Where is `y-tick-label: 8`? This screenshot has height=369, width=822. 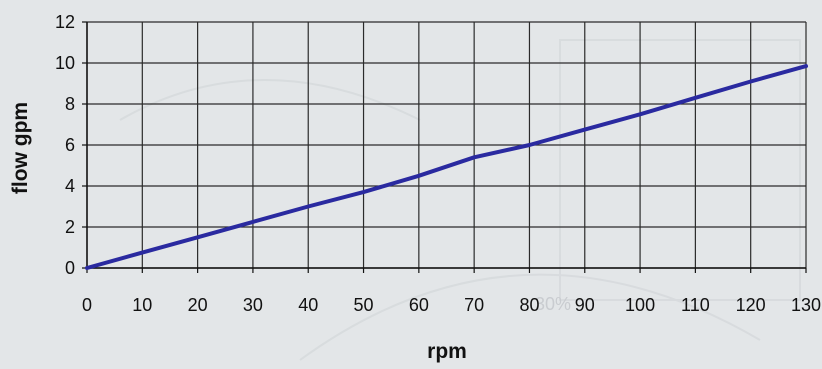 y-tick-label: 8 is located at coordinates (70, 104).